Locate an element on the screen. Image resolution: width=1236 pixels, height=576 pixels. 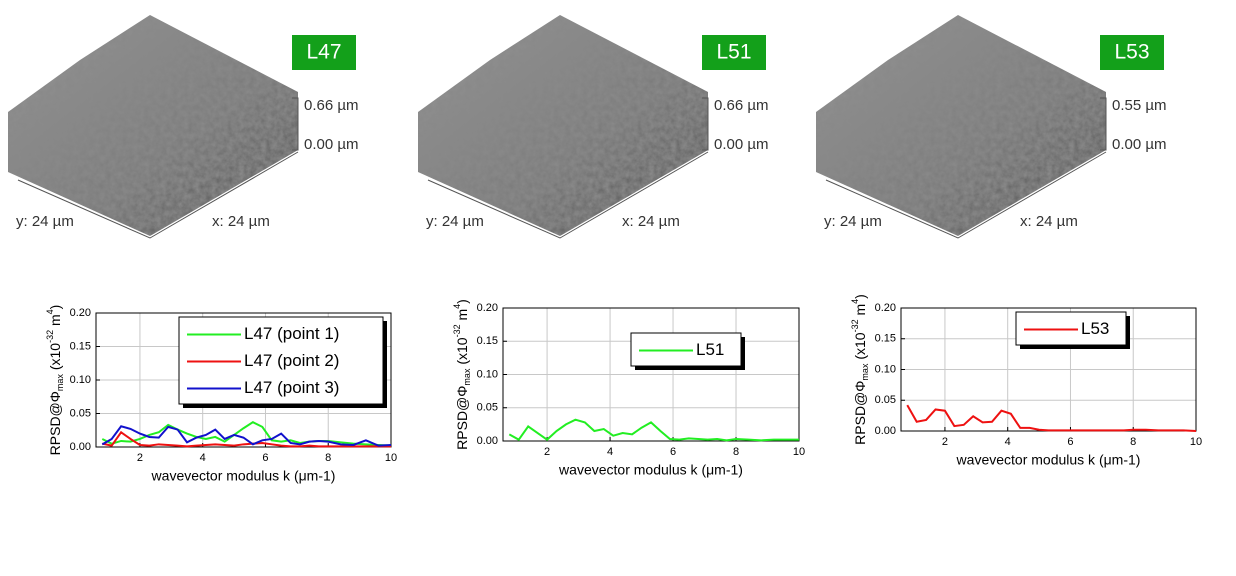
surface-panel: L47 0.66 µm 0.00 µm y: 24 µm x: 24 µm is located at coordinates (183, 127).